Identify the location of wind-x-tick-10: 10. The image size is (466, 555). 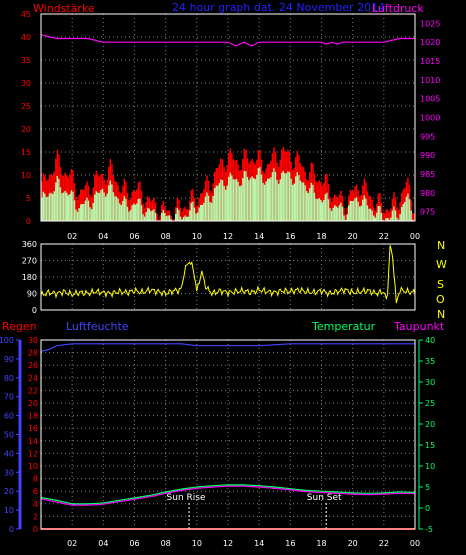
(197, 236).